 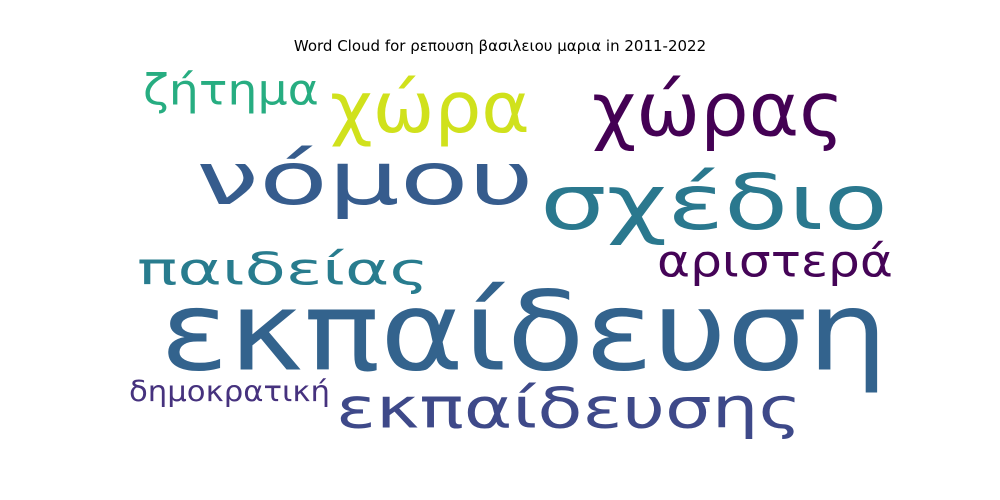 I want to click on word-7: παιδείας, so click(x=283, y=269).